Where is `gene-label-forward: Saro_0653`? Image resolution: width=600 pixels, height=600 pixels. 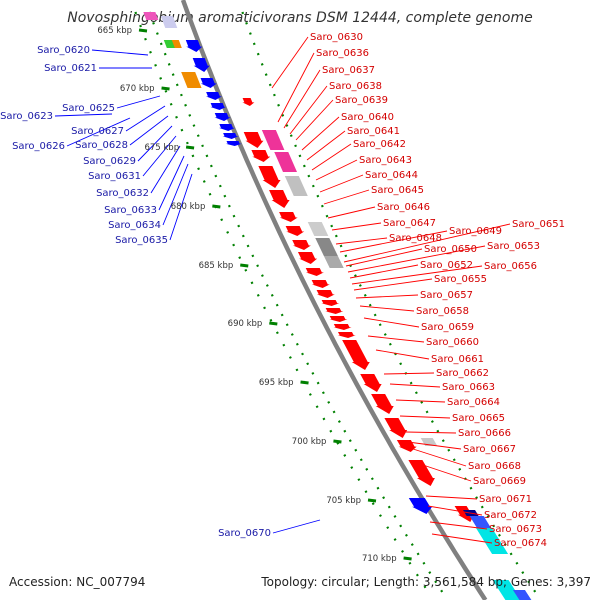
gene-label-forward: Saro_0653 is located at coordinates (513, 246).